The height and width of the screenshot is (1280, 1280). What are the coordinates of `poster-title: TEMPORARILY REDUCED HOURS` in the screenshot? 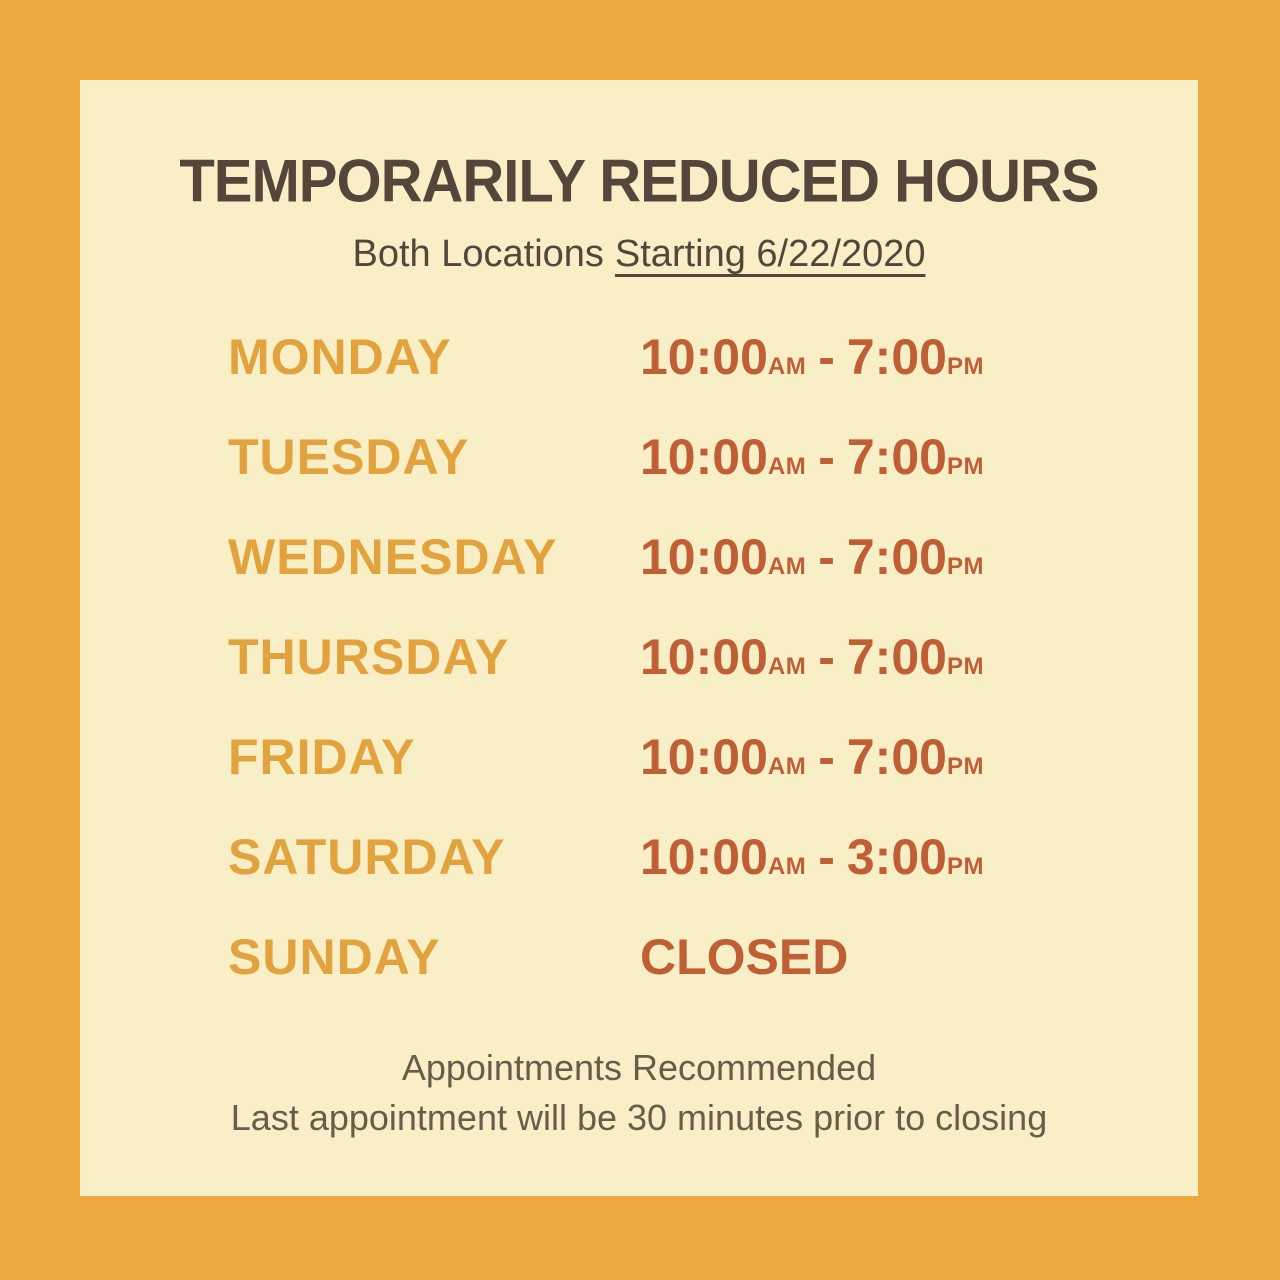 It's located at (639, 181).